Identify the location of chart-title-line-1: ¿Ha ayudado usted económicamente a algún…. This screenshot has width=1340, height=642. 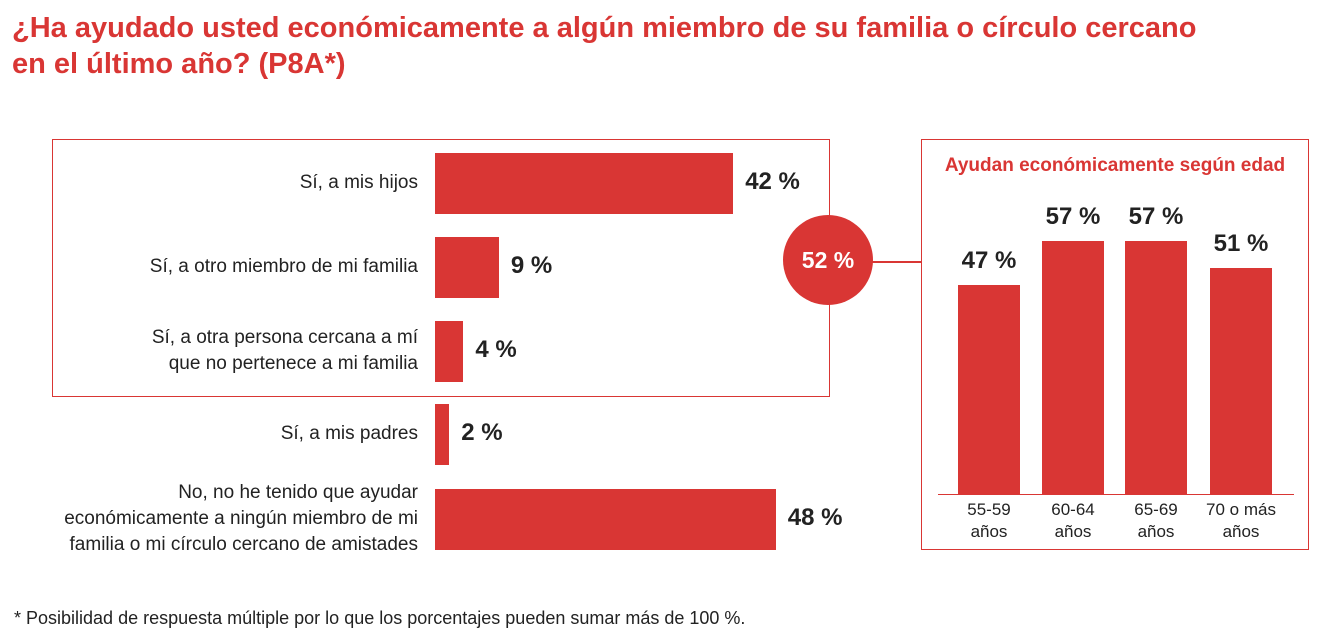
(604, 28).